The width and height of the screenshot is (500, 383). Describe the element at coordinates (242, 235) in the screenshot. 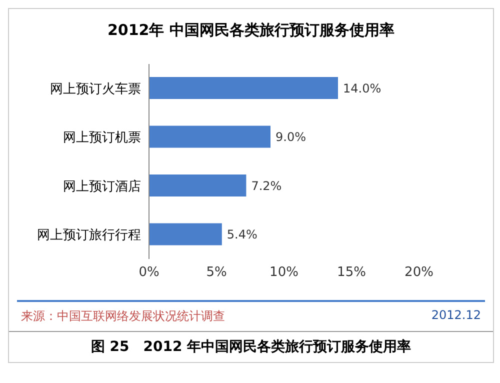

I see `data-label: 5.4%` at that location.